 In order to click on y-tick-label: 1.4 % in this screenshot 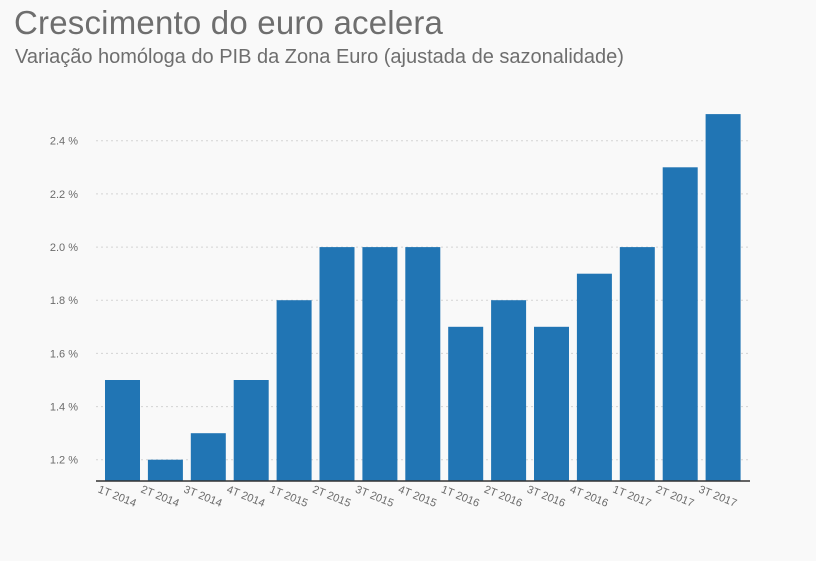, I will do `click(64, 408)`.